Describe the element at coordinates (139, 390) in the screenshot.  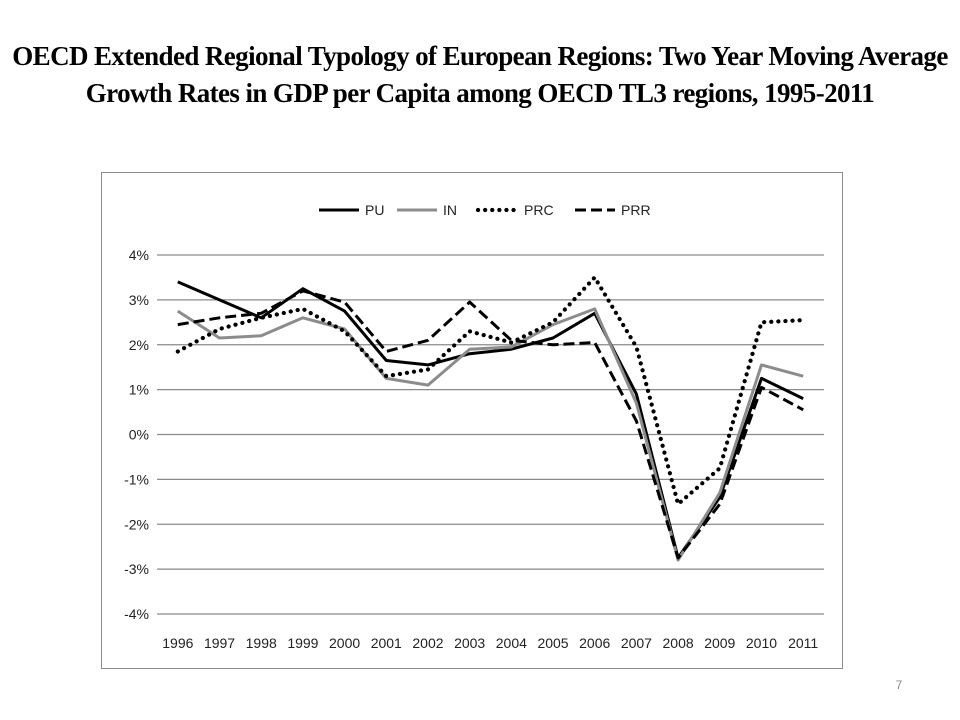
I see `y-tick-label: 1%` at that location.